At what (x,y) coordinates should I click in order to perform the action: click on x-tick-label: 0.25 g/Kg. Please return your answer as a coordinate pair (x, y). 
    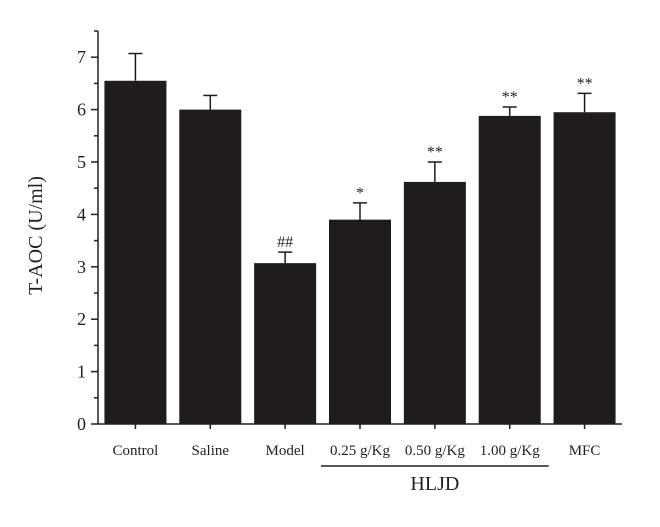
    Looking at the image, I should click on (360, 451).